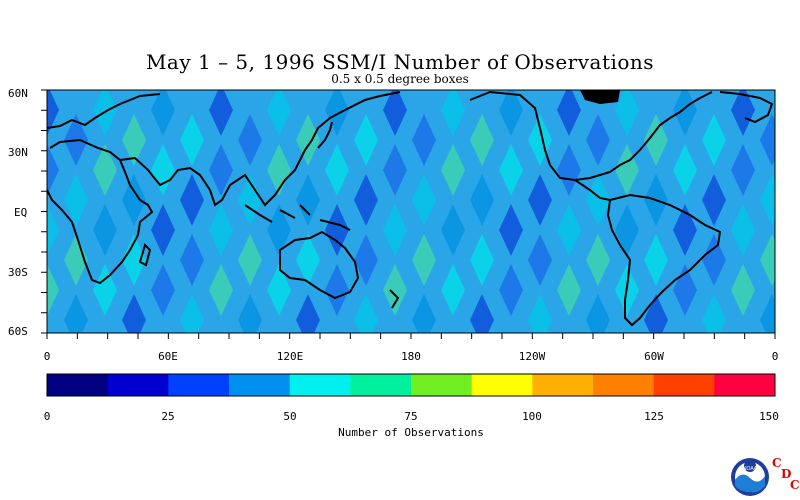 This screenshot has width=800, height=500. What do you see at coordinates (775, 356) in the screenshot?
I see `lon-label-0-end: 0` at bounding box center [775, 356].